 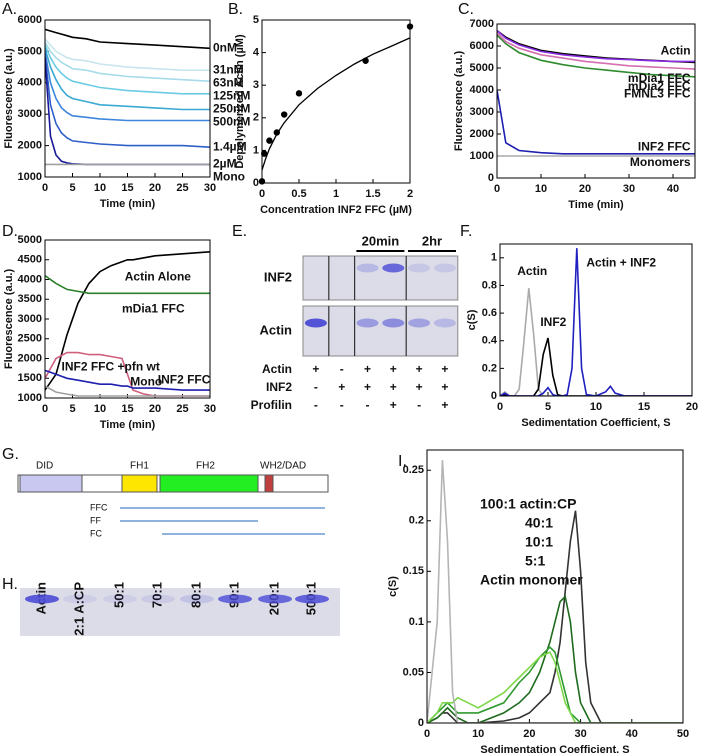 I want to click on lane-label: 70:1, so click(x=156, y=595).